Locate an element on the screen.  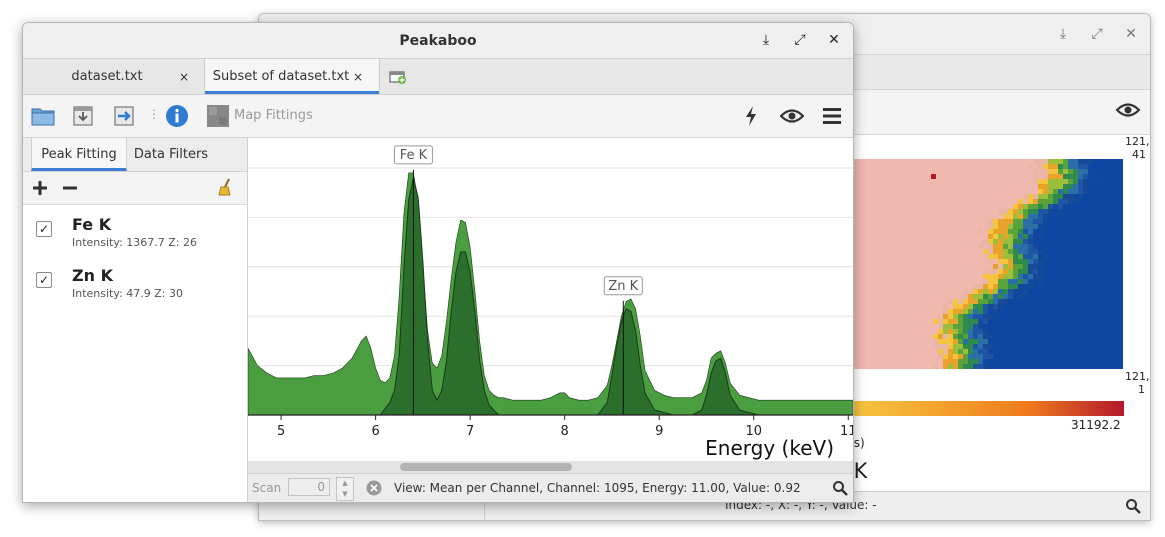
maximize-icon: ⤢ is located at coordinates (800, 40).